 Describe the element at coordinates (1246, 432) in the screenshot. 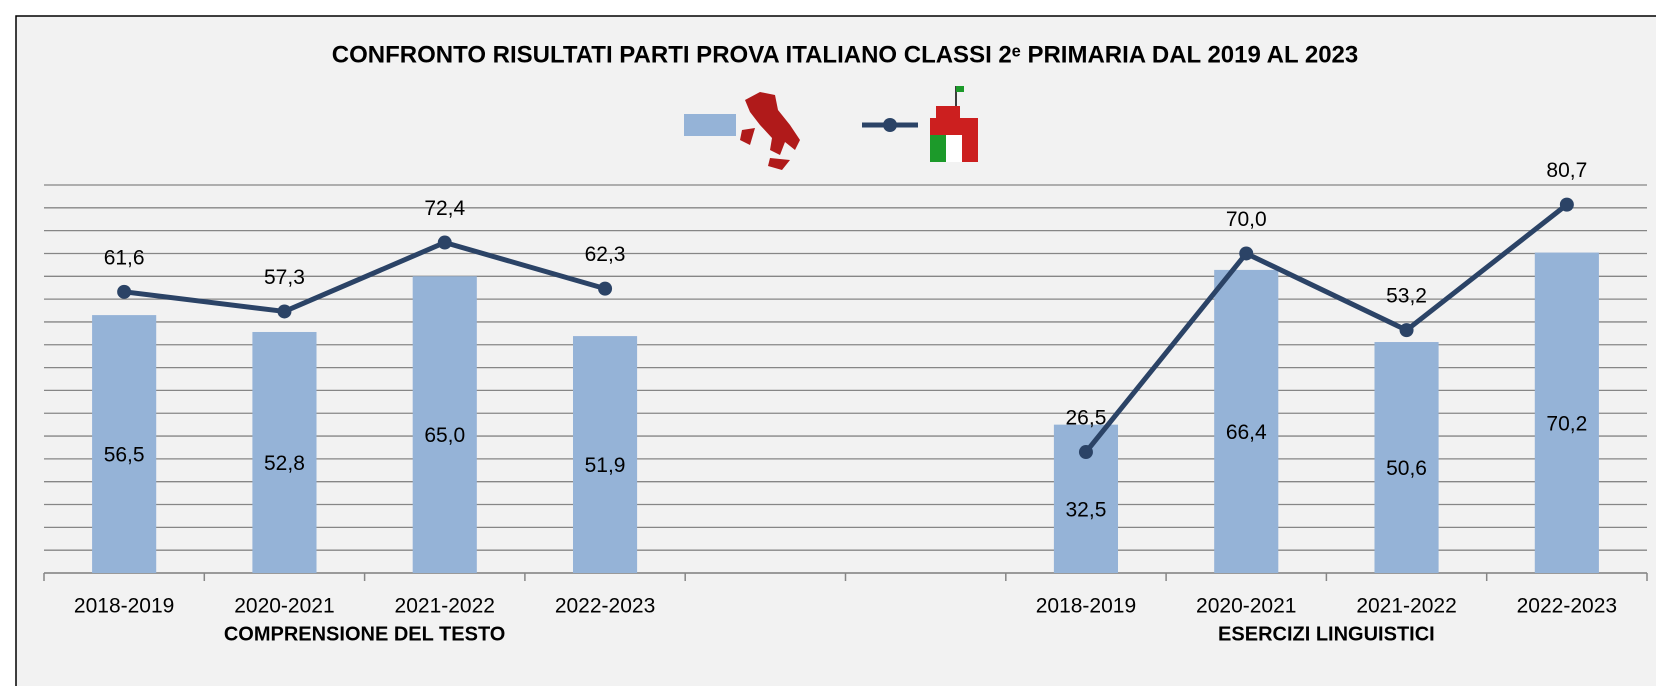

I see `bar-value-label: 66,4` at that location.